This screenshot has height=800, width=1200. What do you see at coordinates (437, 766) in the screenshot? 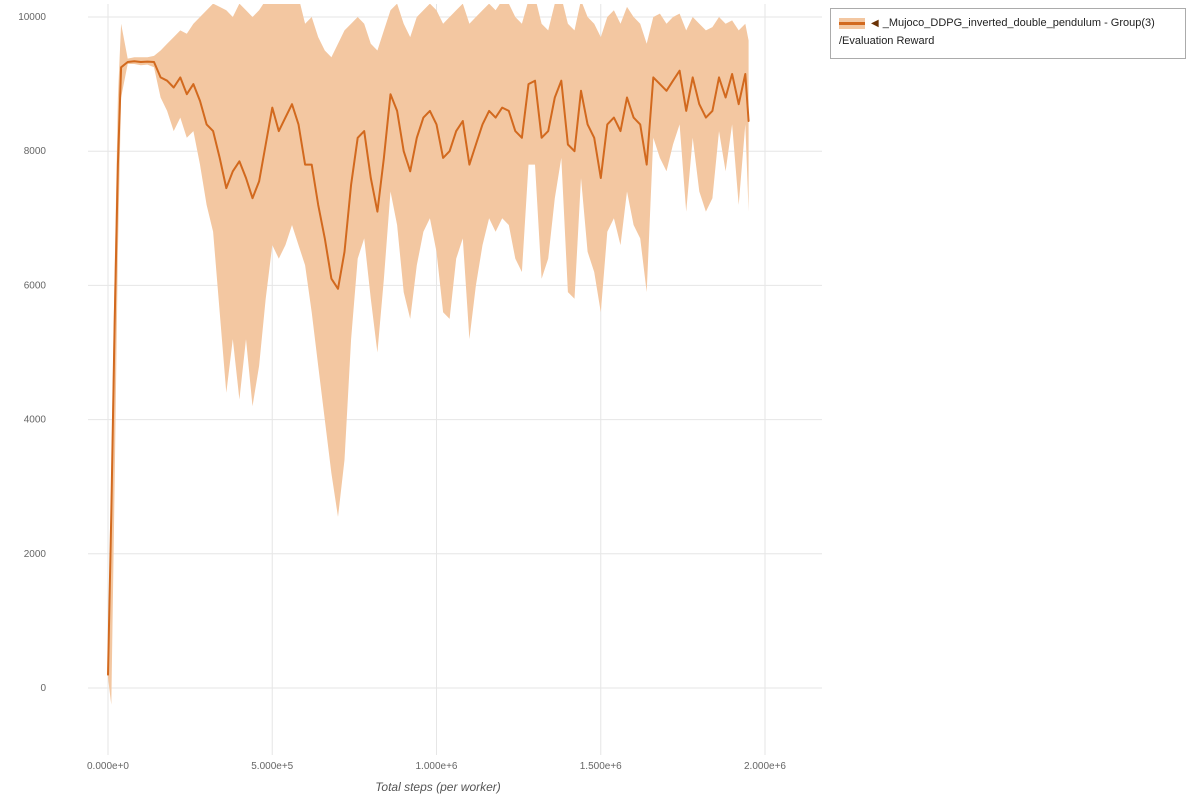
I see `x-tick-label: 1.000e+6` at bounding box center [437, 766].